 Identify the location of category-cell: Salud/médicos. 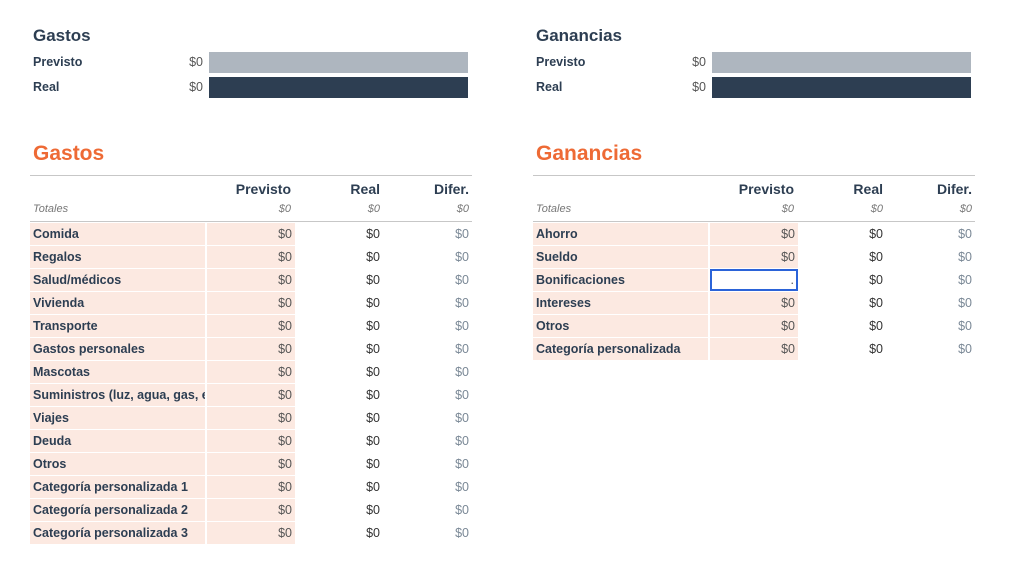
(117, 280).